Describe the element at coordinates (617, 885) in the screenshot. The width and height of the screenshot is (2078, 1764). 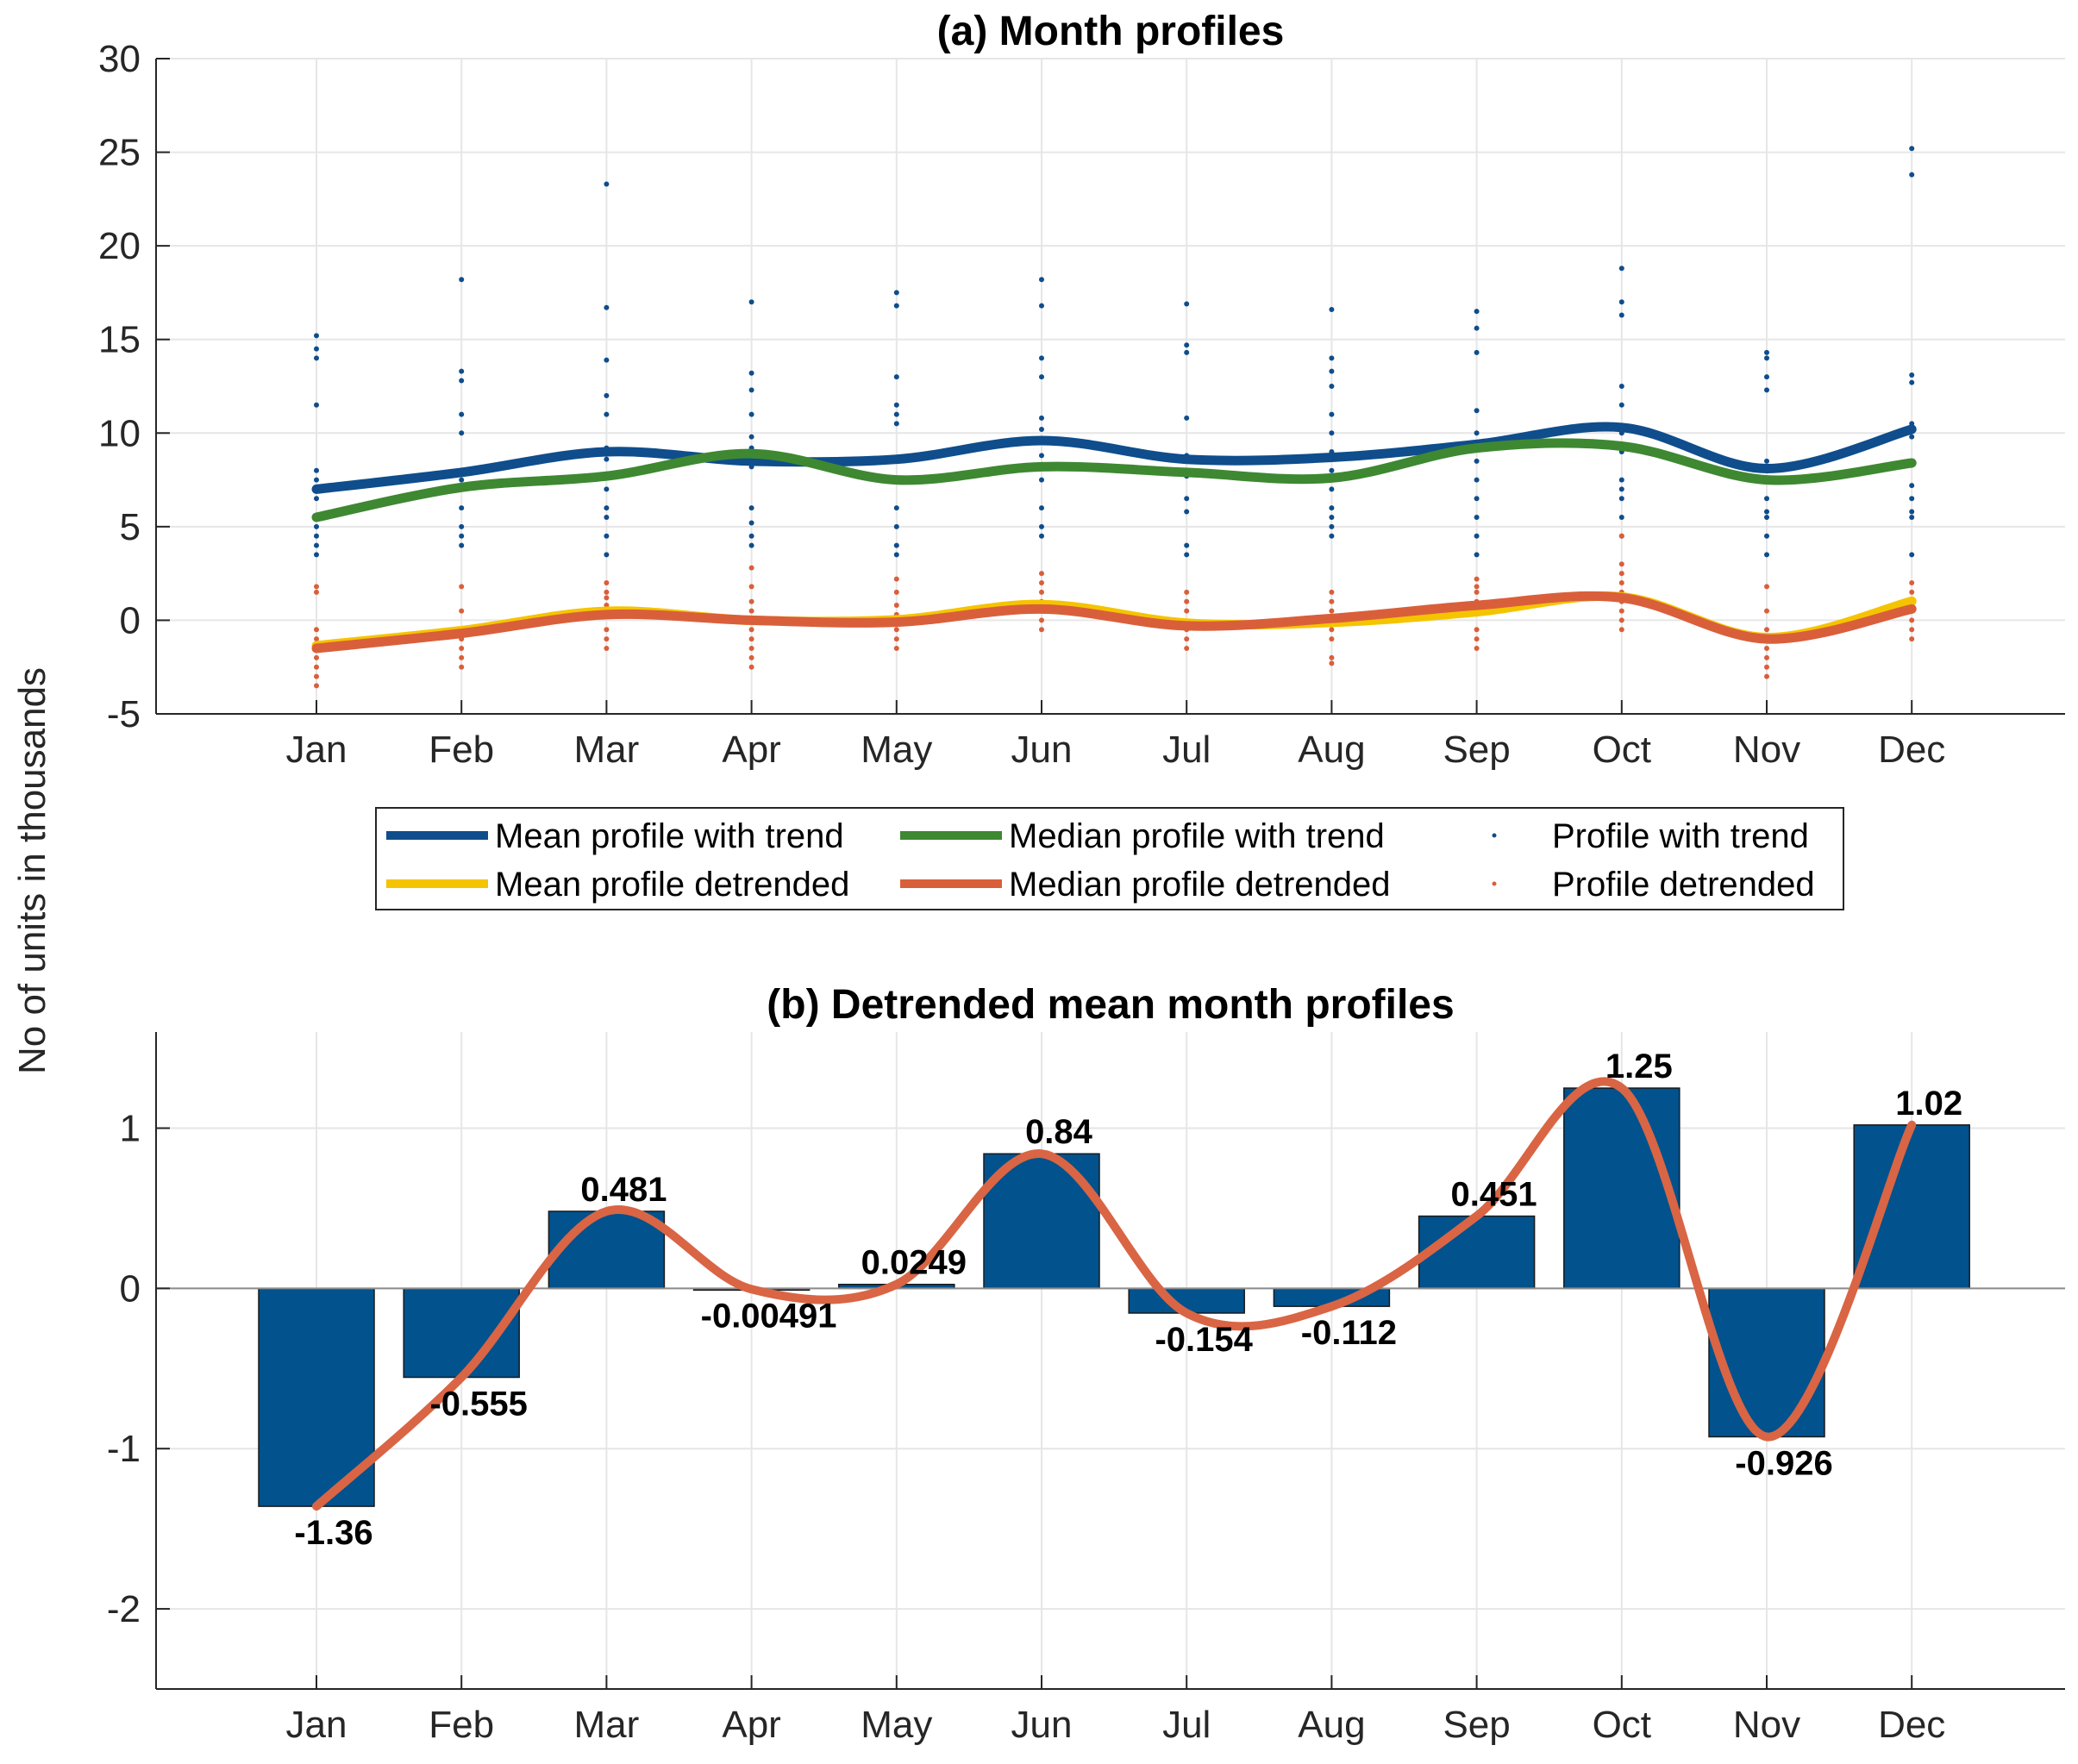
I see `legend-entry-mean-detrended: Mean profile detrended` at that location.